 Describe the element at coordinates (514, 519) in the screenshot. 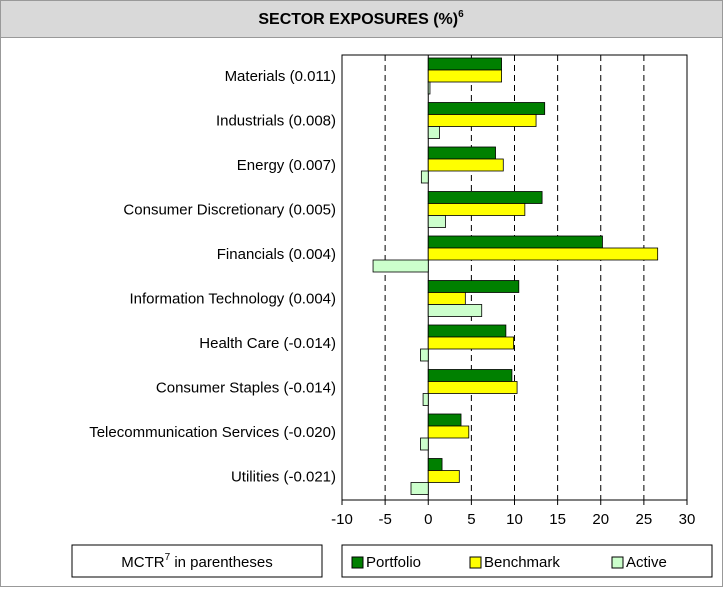

I see `x-tick-label: 10` at that location.